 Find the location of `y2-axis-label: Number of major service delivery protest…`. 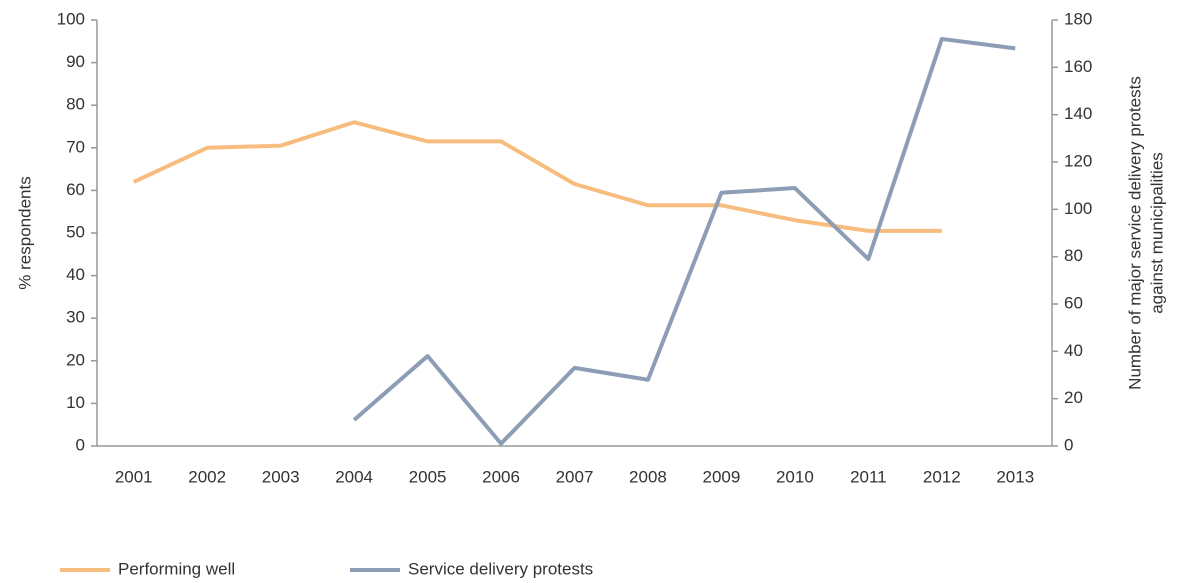

y2-axis-label: Number of major service delivery protest… is located at coordinates (1134, 233).